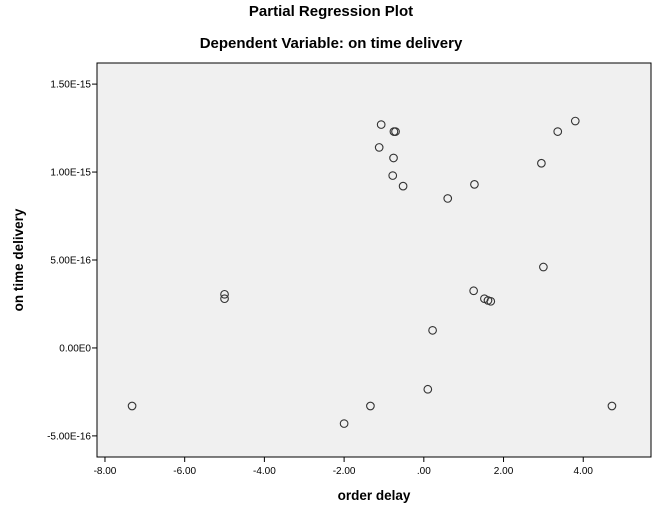  What do you see at coordinates (18, 259) in the screenshot?
I see `y-axis-title: on time delivery` at bounding box center [18, 259].